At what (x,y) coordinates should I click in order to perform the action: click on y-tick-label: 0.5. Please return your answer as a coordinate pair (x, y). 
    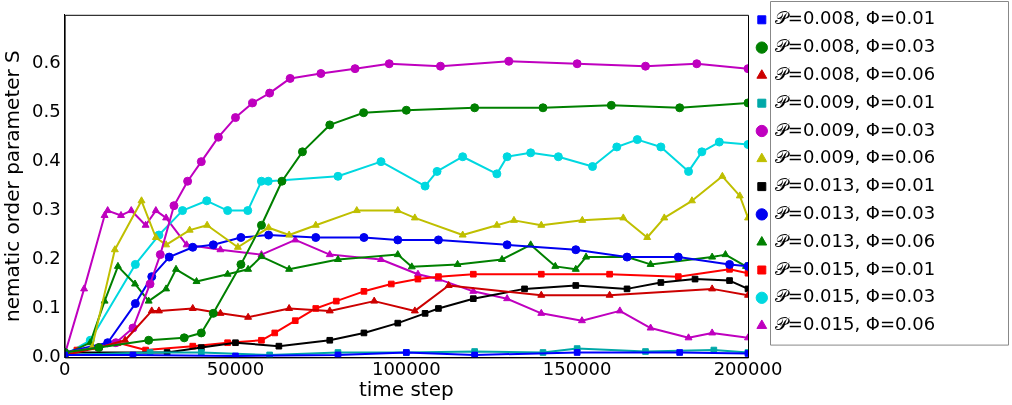
    Looking at the image, I should click on (46, 111).